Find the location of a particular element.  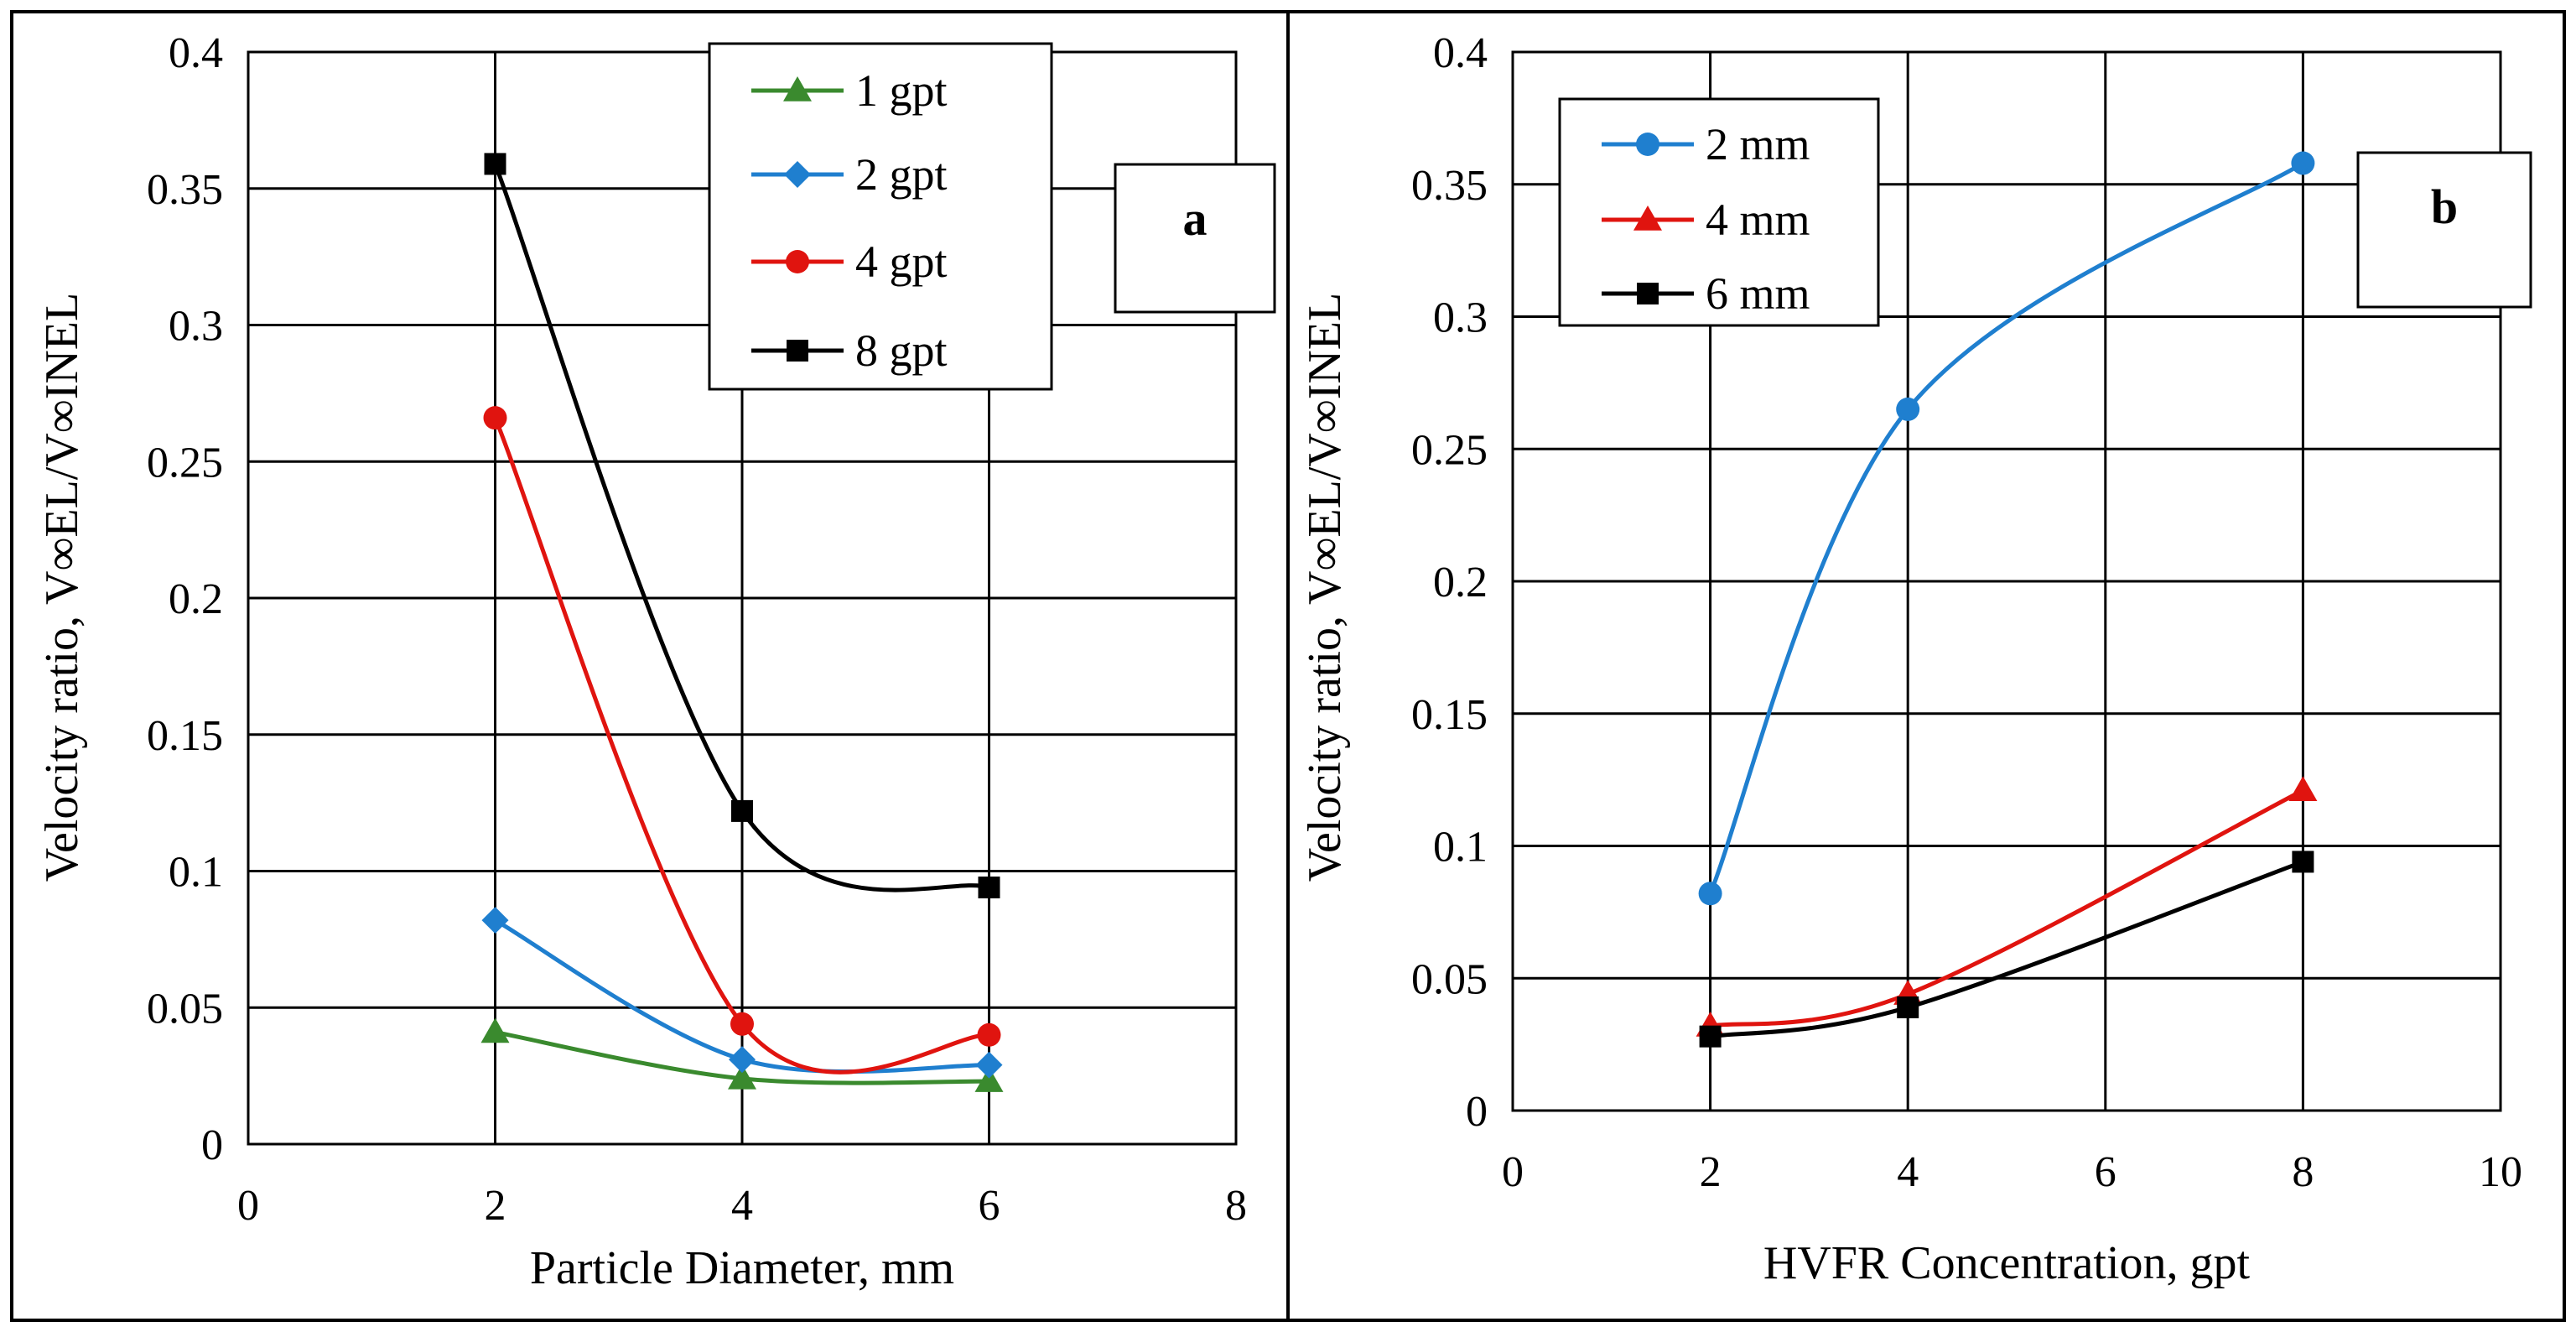

legend-marker-1-gpt is located at coordinates (797, 88).